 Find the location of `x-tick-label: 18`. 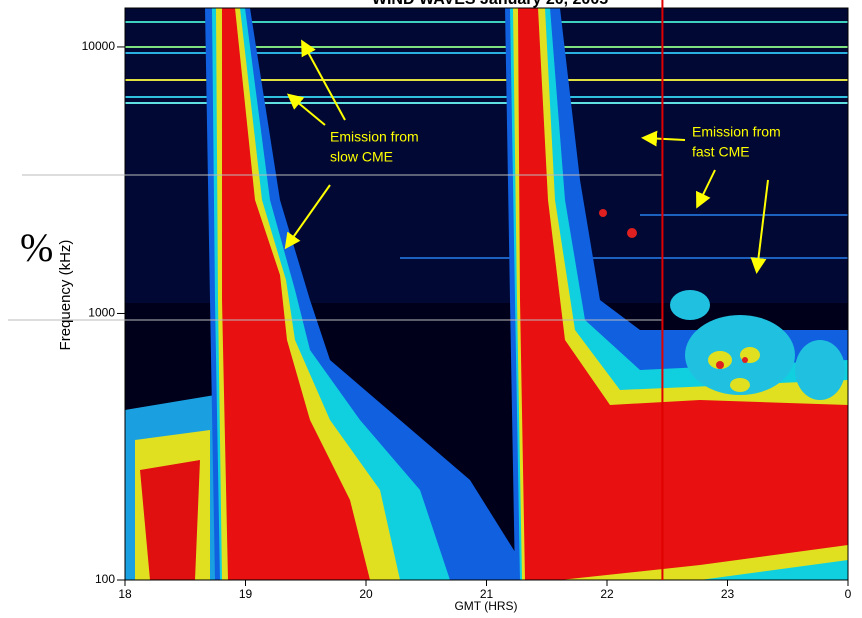

x-tick-label: 18 is located at coordinates (125, 594).